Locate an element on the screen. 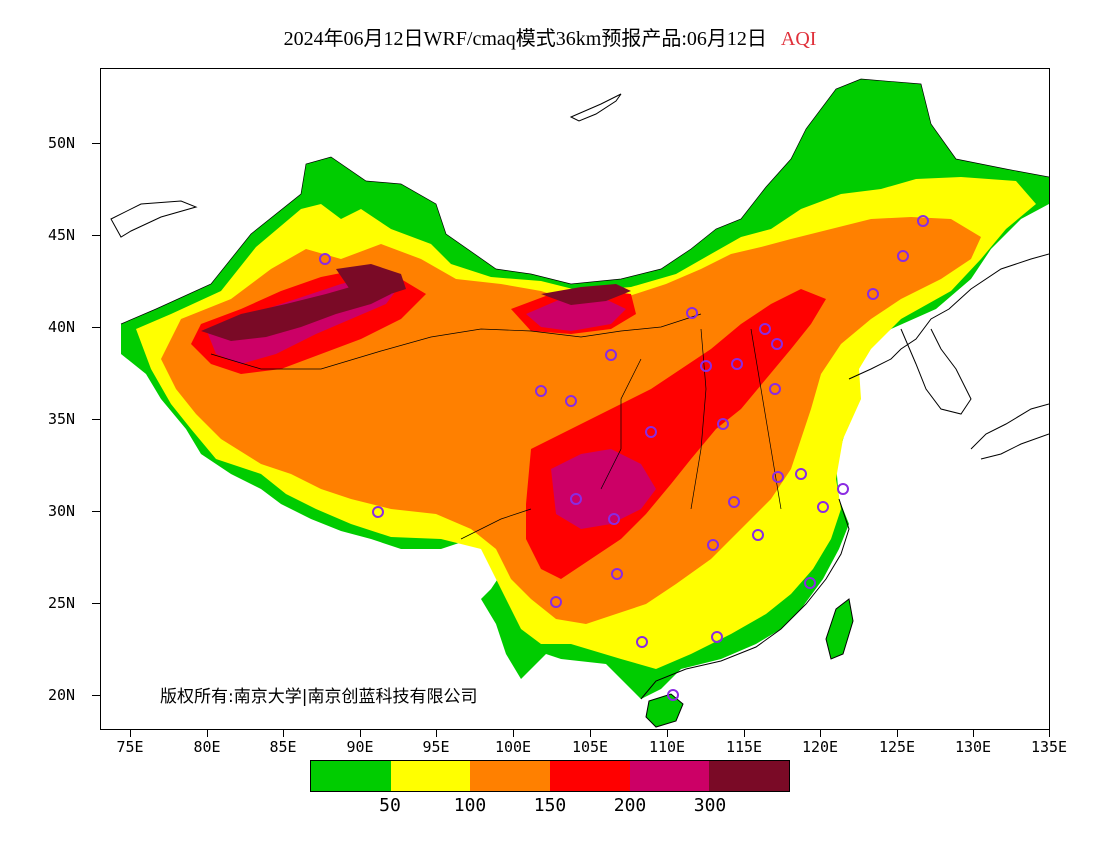 The height and width of the screenshot is (850, 1100). lat-label-40n: 40N is located at coordinates (62, 327).